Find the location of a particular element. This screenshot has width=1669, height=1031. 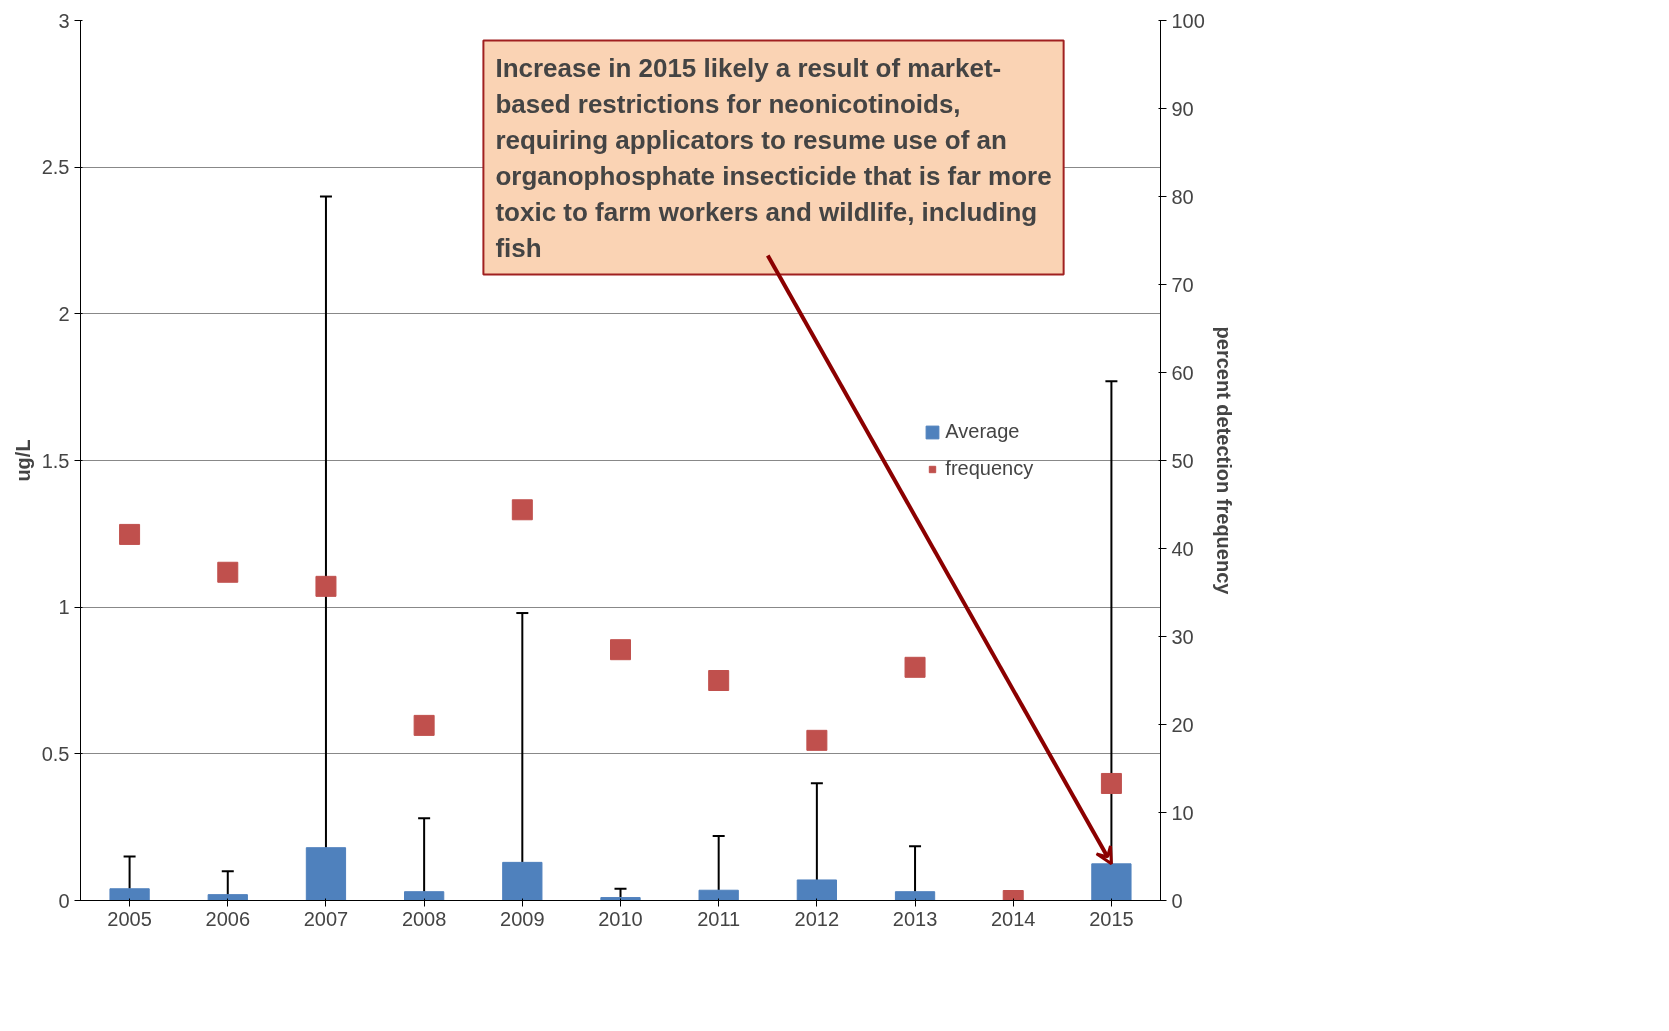

x-tick-label: 2006 is located at coordinates (228, 918).